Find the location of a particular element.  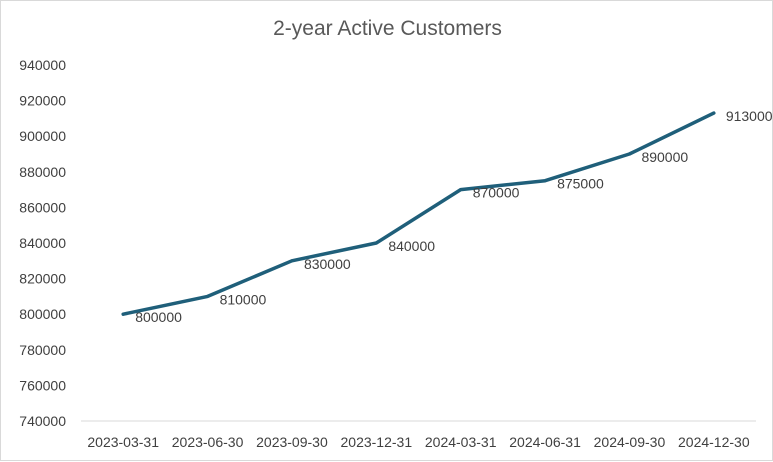

data-label: 800000 is located at coordinates (158, 317).